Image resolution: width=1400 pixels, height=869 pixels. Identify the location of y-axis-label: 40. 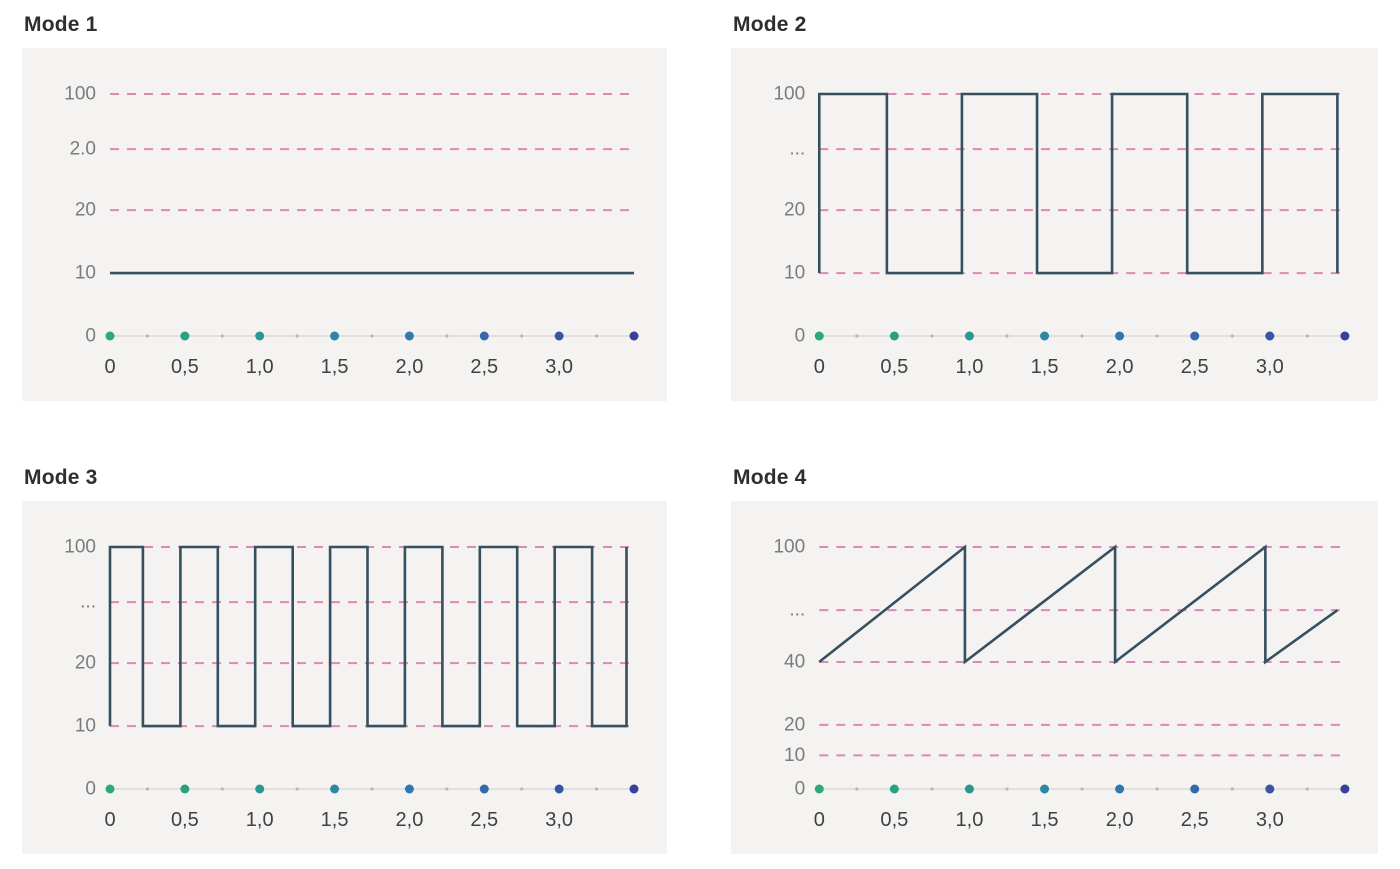
(794, 661).